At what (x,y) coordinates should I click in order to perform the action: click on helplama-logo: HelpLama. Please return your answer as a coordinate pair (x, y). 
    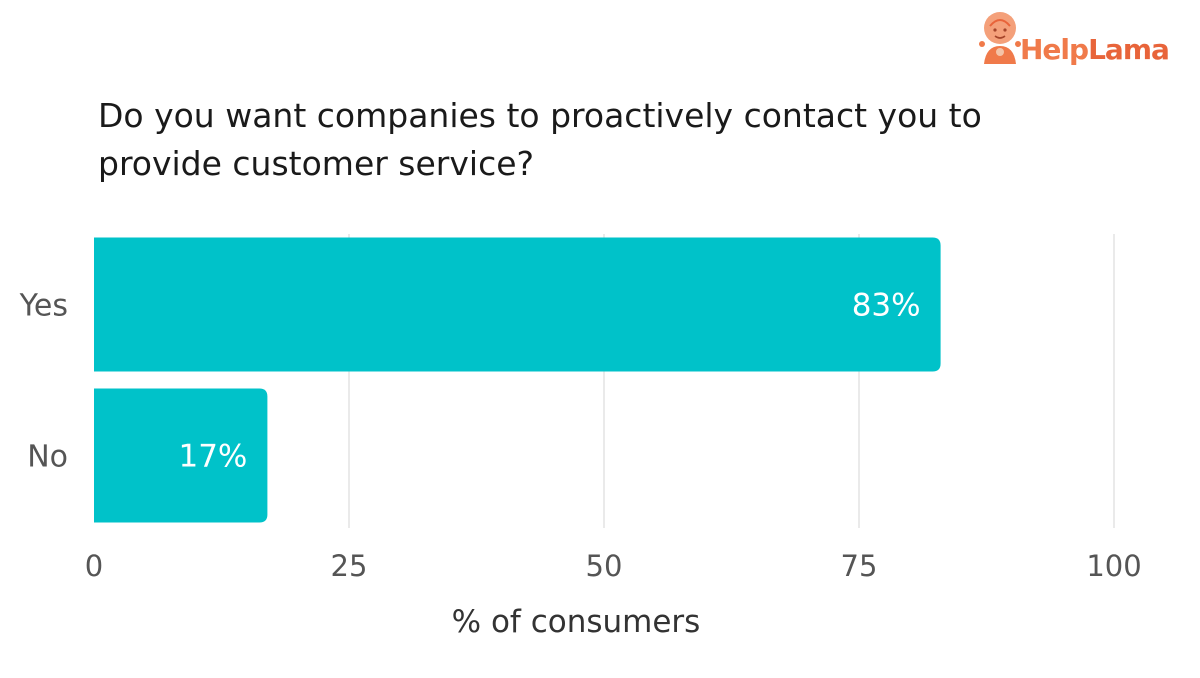
    Looking at the image, I should click on (1078, 41).